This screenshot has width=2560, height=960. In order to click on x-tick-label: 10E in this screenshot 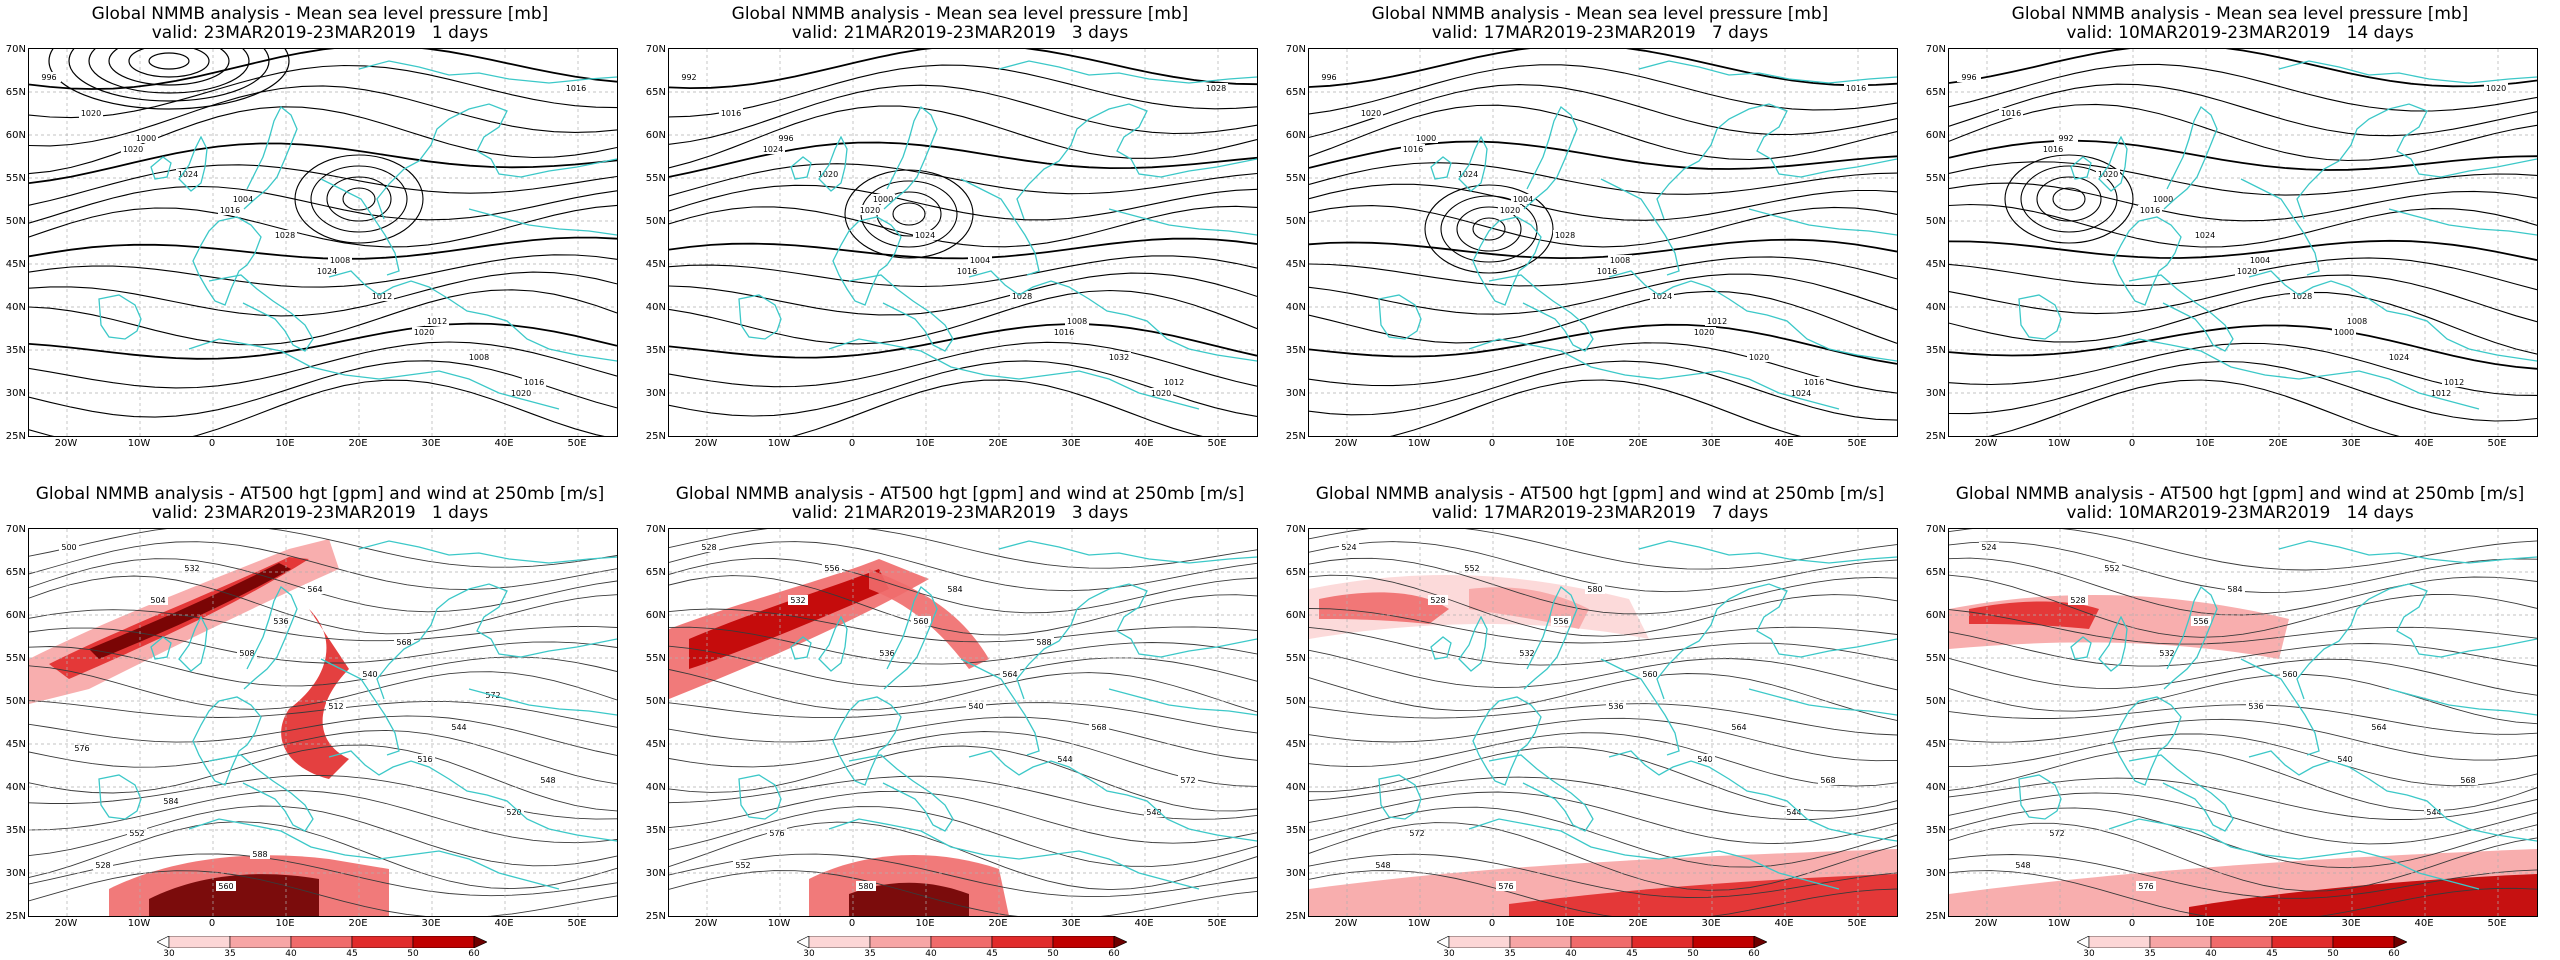, I will do `click(285, 443)`.